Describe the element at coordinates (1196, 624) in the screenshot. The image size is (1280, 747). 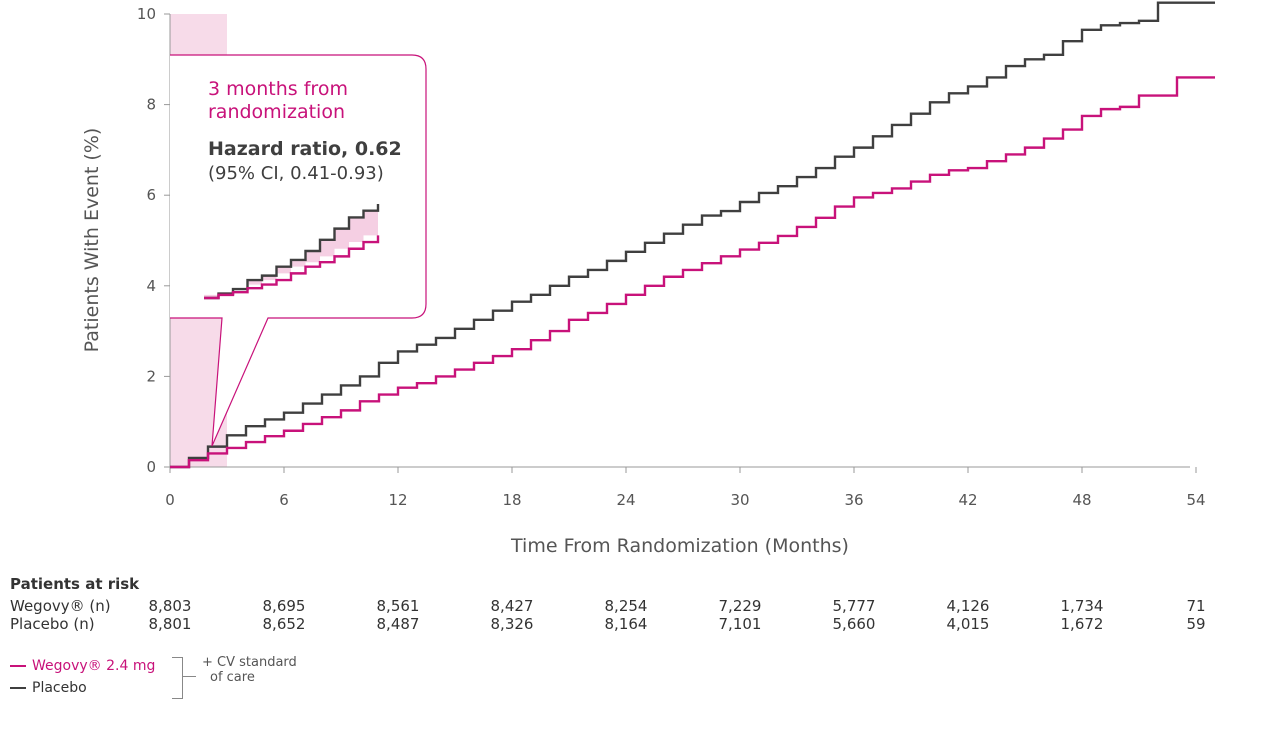
I see `risk-value: 59` at that location.